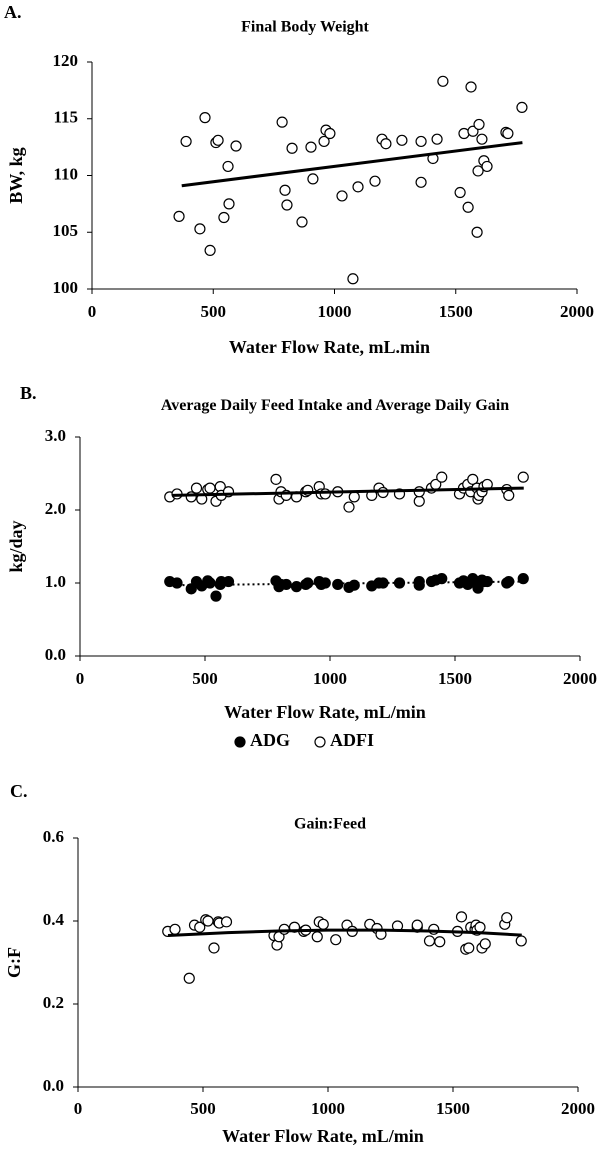  What do you see at coordinates (19, 791) in the screenshot?
I see `panel-label: C.` at bounding box center [19, 791].